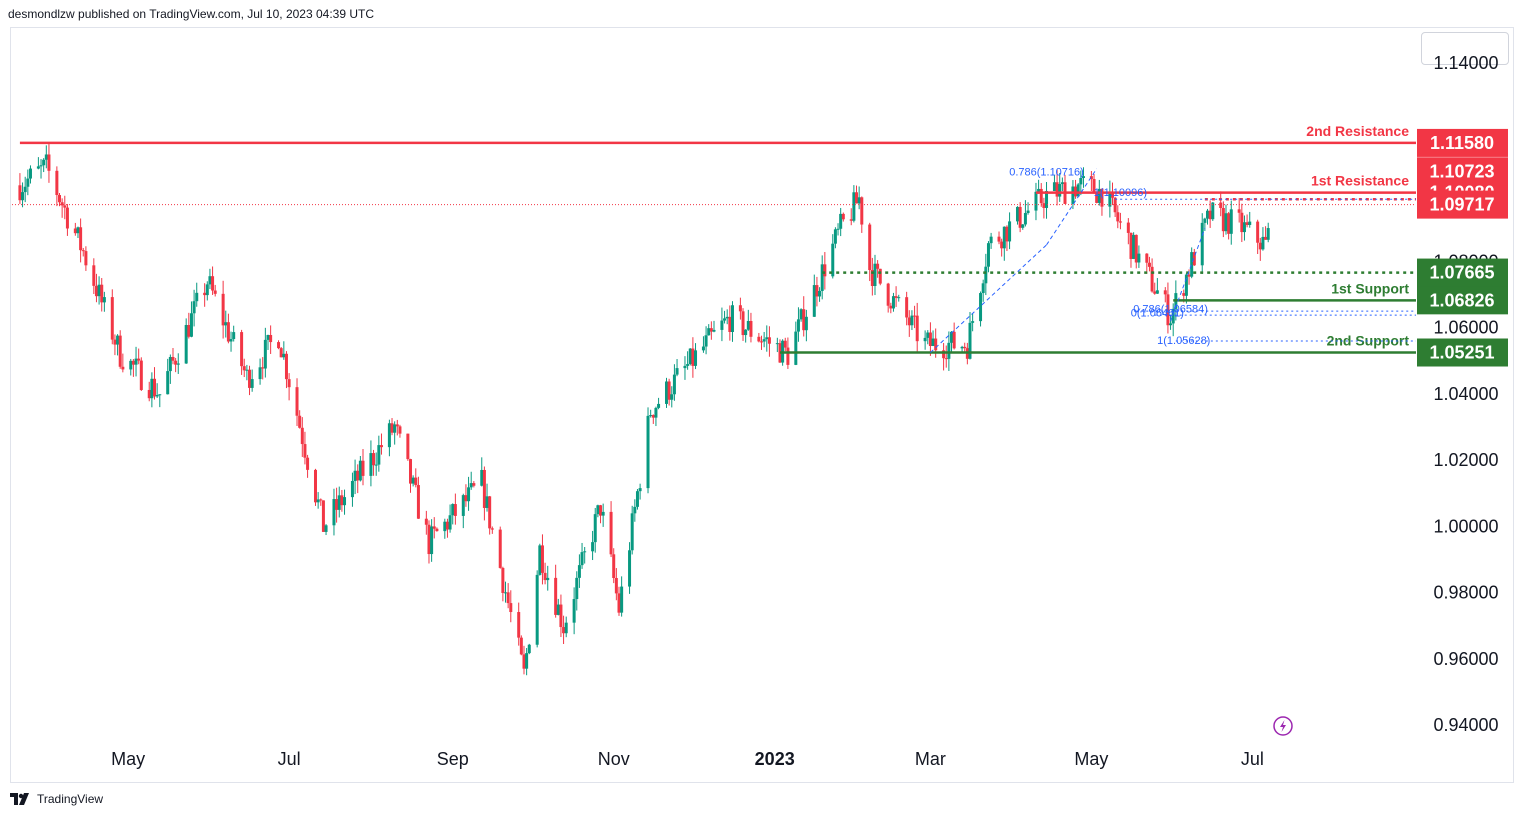 This screenshot has width=1523, height=818. Describe the element at coordinates (1465, 659) in the screenshot. I see `y-tick-label: 0.96000` at that location.